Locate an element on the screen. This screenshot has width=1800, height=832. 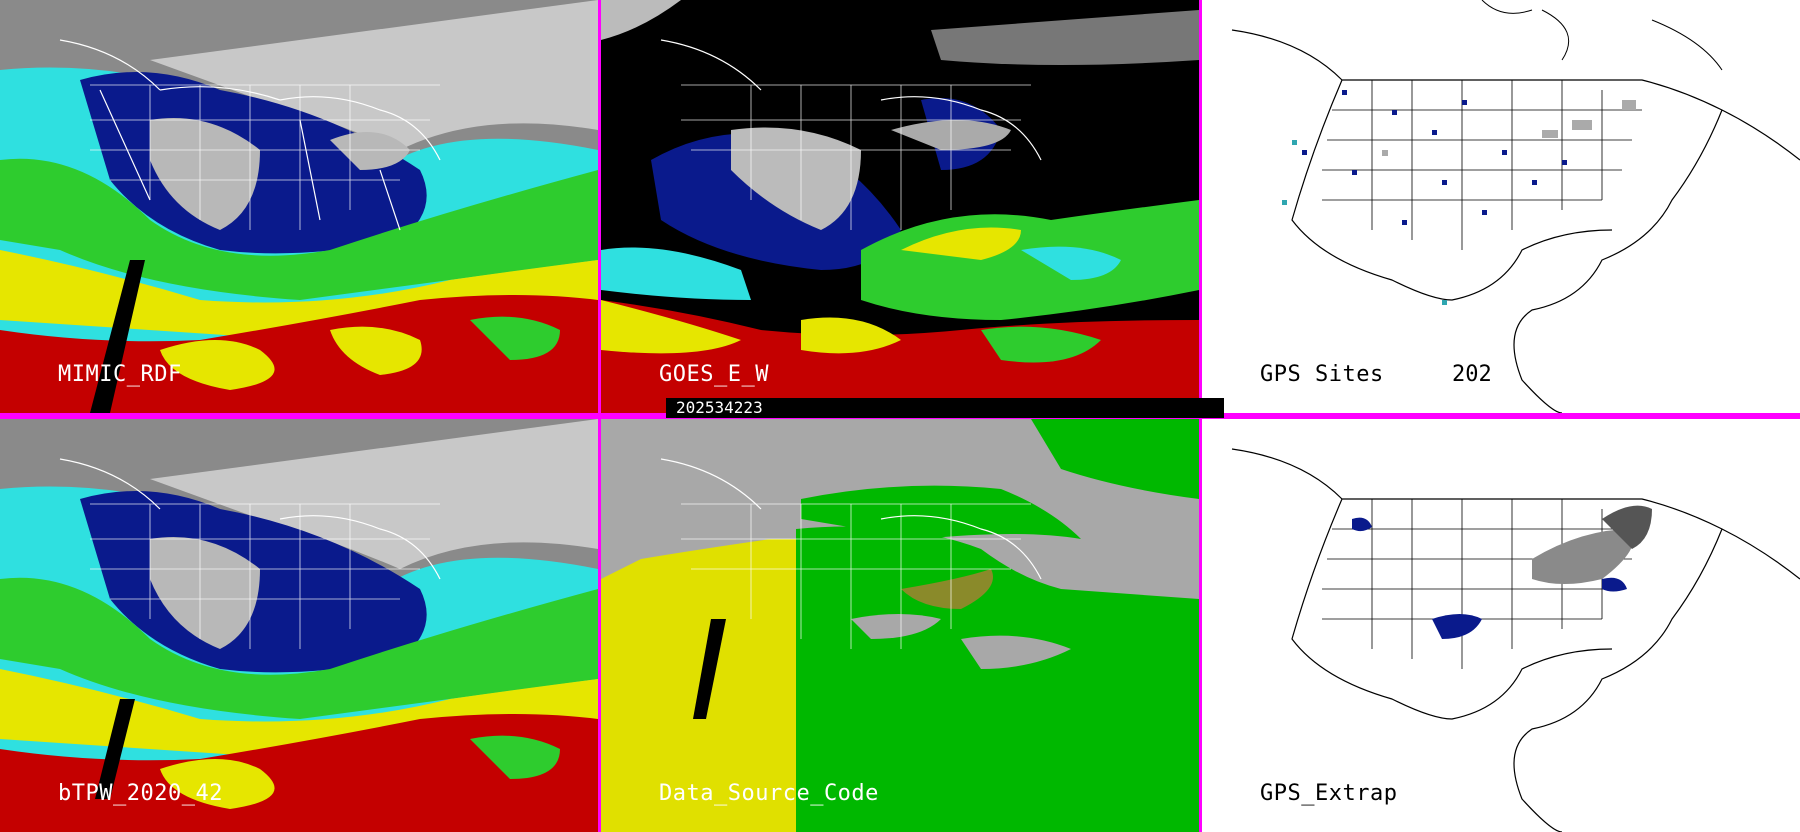
panel-label: MIMIC_RDF is located at coordinates (120, 374).